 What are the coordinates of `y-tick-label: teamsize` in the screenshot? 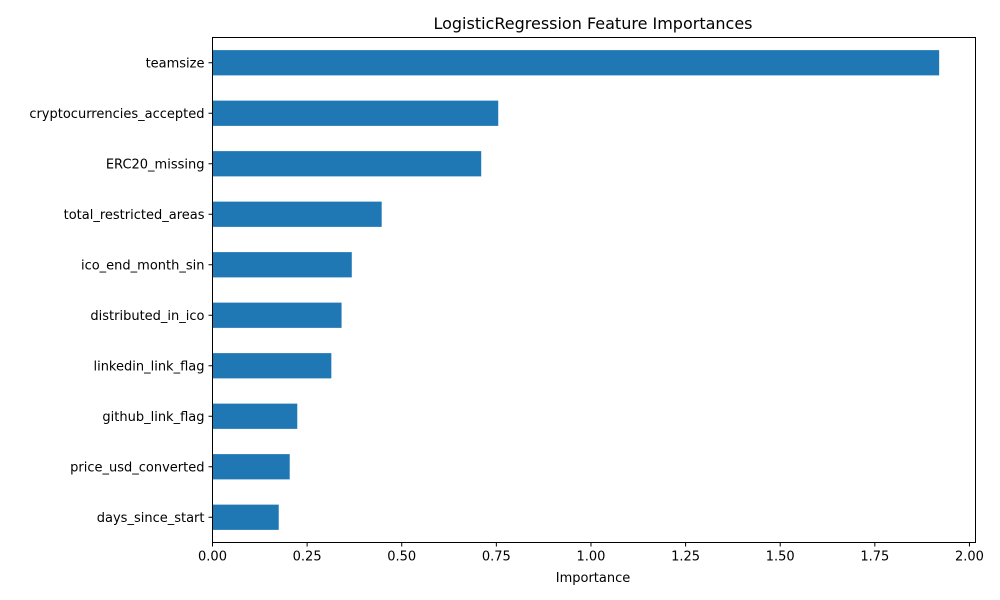 It's located at (175, 63).